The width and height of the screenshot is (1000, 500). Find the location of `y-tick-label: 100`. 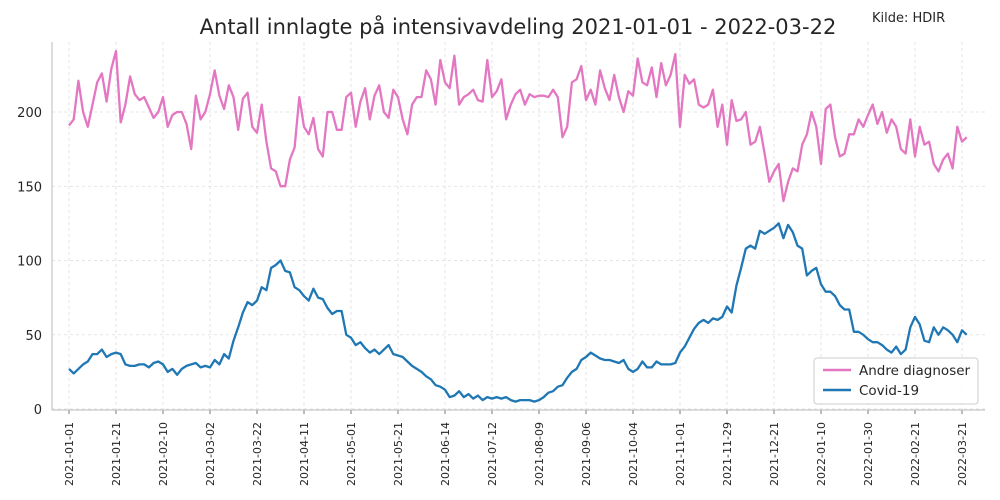

y-tick-label: 100 is located at coordinates (29, 262).